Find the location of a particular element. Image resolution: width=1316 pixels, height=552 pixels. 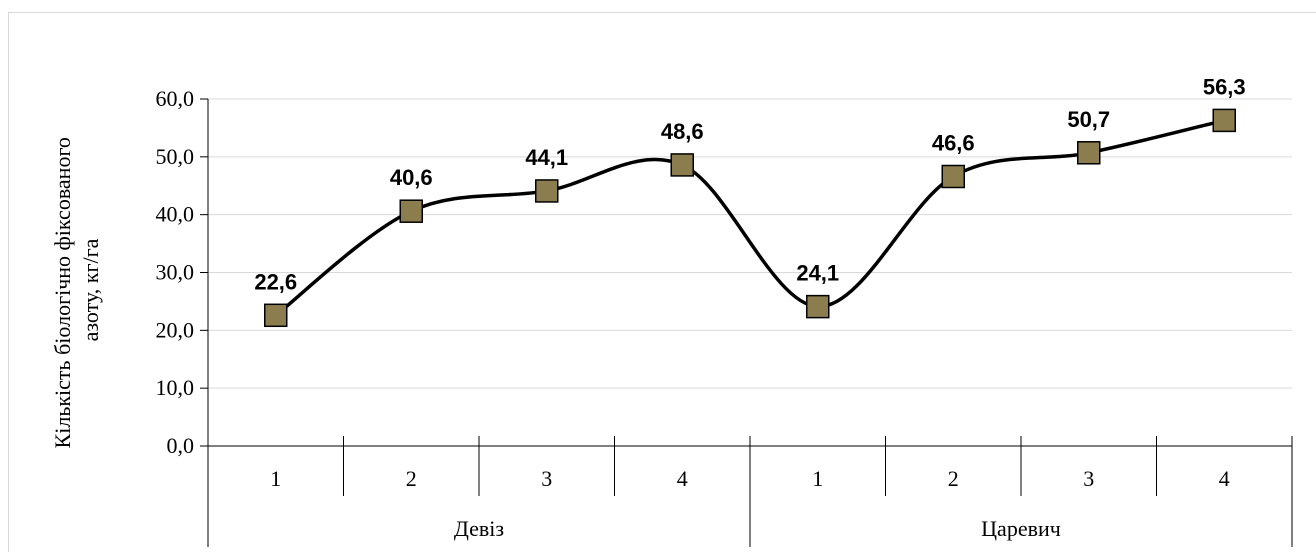

y-tick-labels: 0,0 10,0 20,0 30,0 40,0 50,0 60,0 is located at coordinates (175, 272).